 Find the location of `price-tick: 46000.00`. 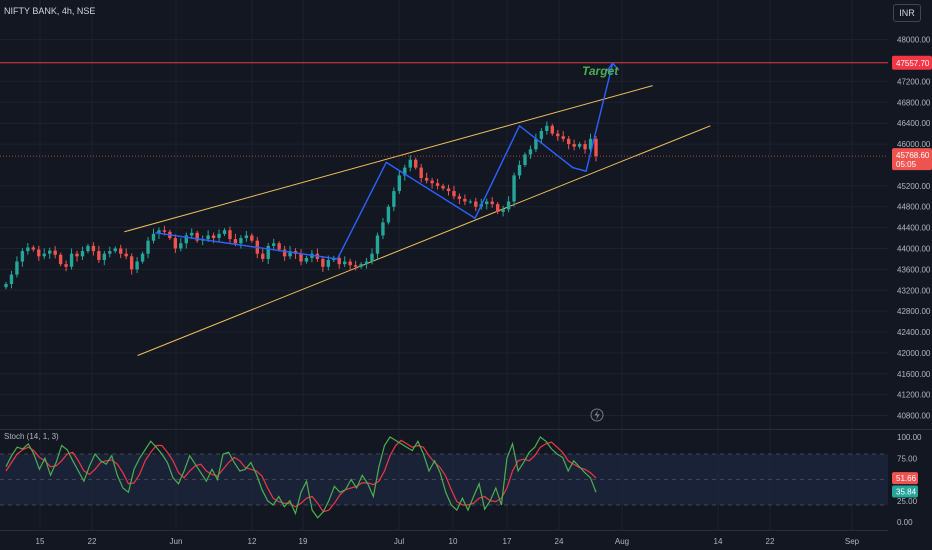

price-tick: 46000.00 is located at coordinates (914, 144).